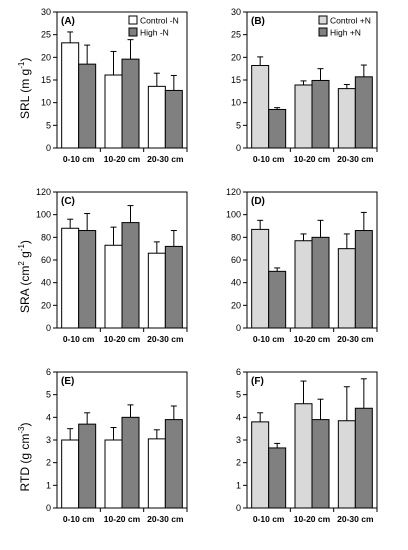 The image size is (408, 550). Describe the element at coordinates (159, 21) in the screenshot. I see `legend-label: Control -N` at that location.